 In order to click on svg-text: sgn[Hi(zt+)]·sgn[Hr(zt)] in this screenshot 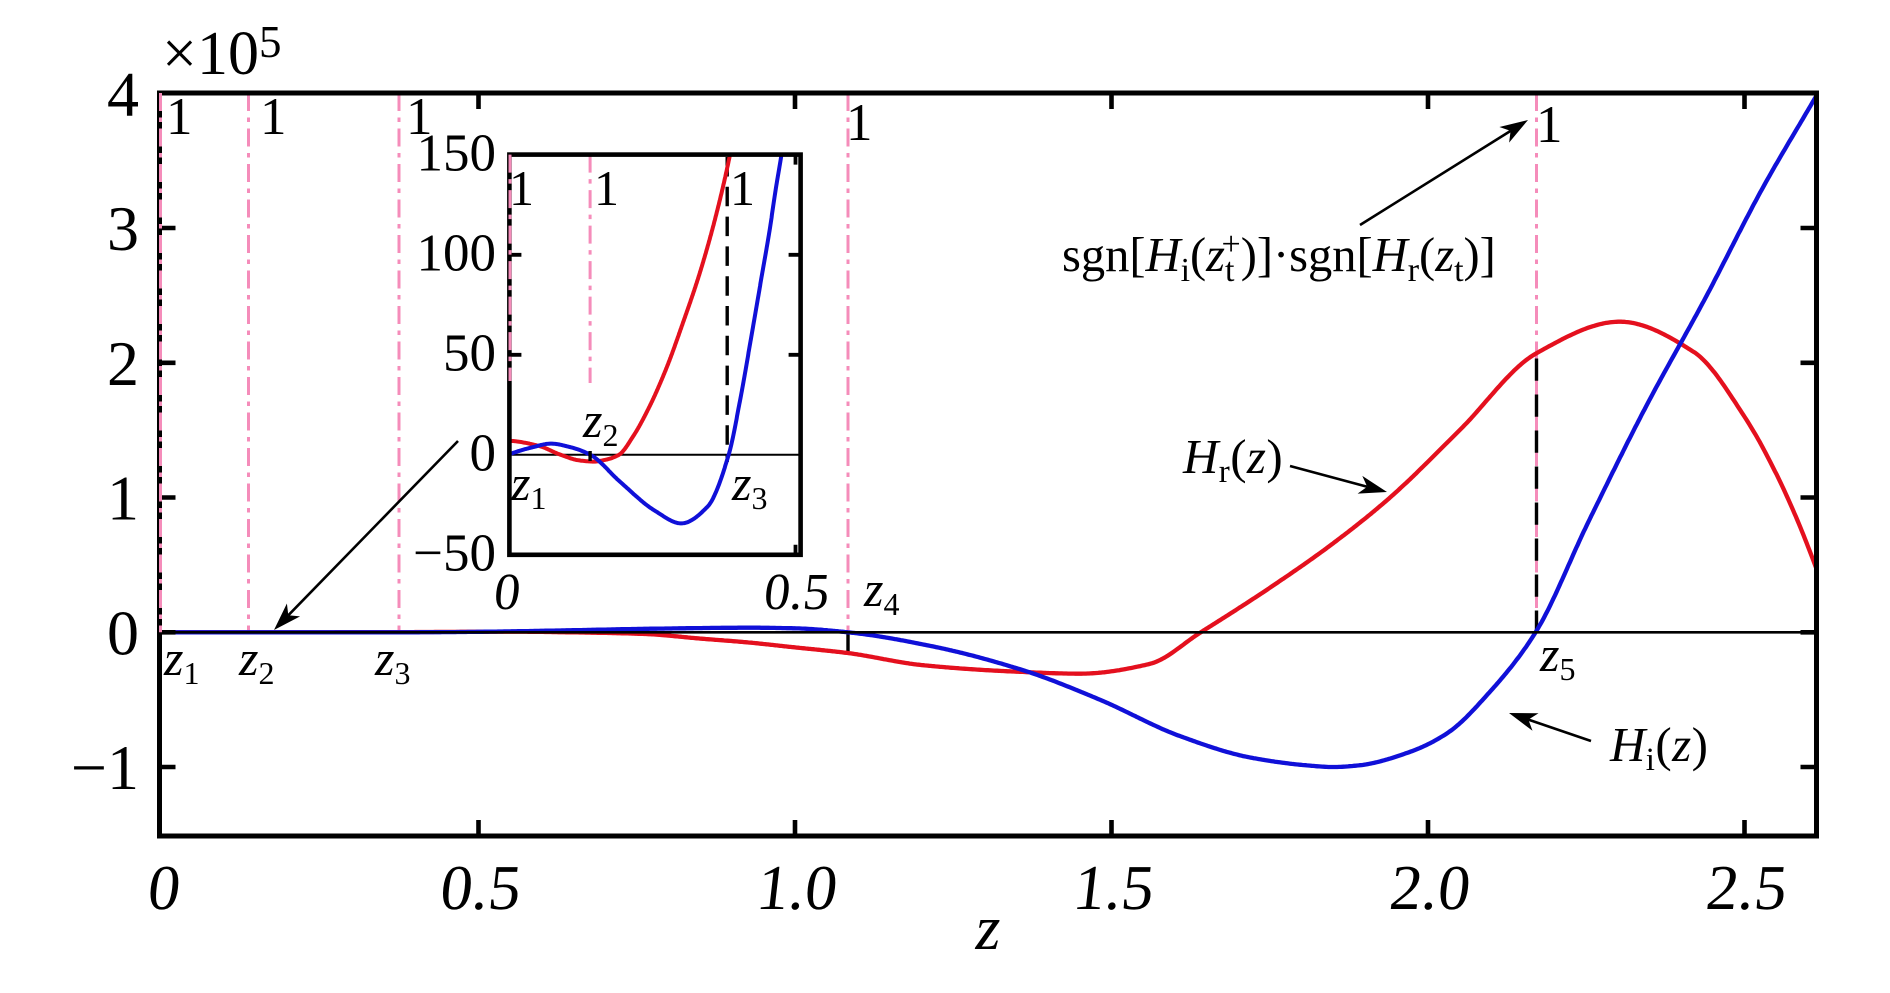, I will do `click(1279, 257)`.